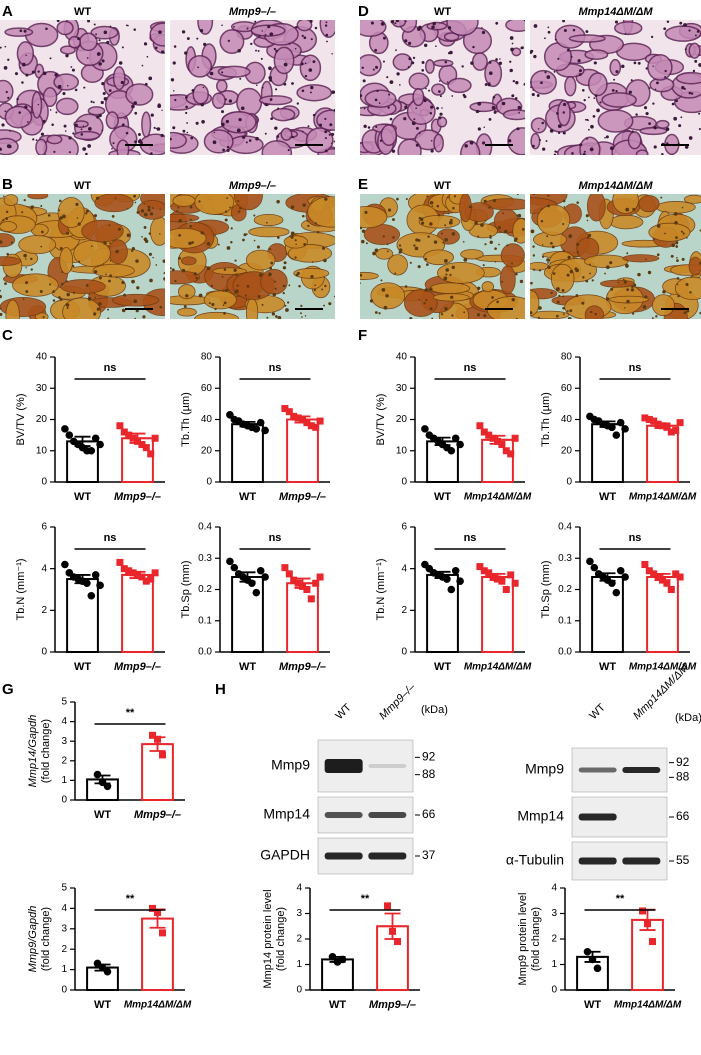  What do you see at coordinates (620, 899) in the screenshot?
I see `significance-label: **` at bounding box center [620, 899].